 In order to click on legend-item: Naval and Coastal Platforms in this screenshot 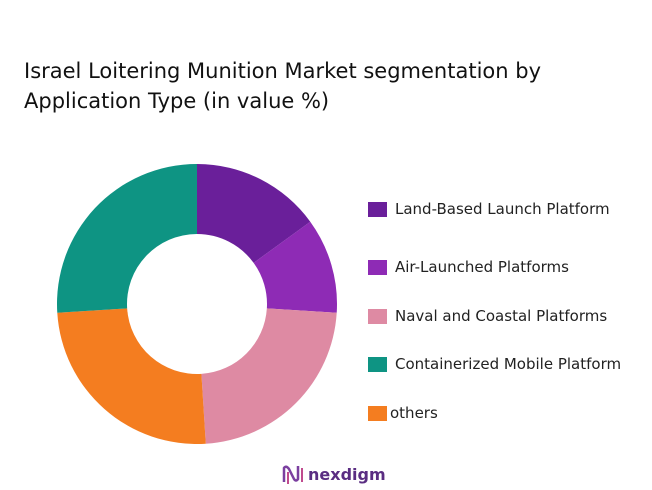, I will do `click(506, 316)`.